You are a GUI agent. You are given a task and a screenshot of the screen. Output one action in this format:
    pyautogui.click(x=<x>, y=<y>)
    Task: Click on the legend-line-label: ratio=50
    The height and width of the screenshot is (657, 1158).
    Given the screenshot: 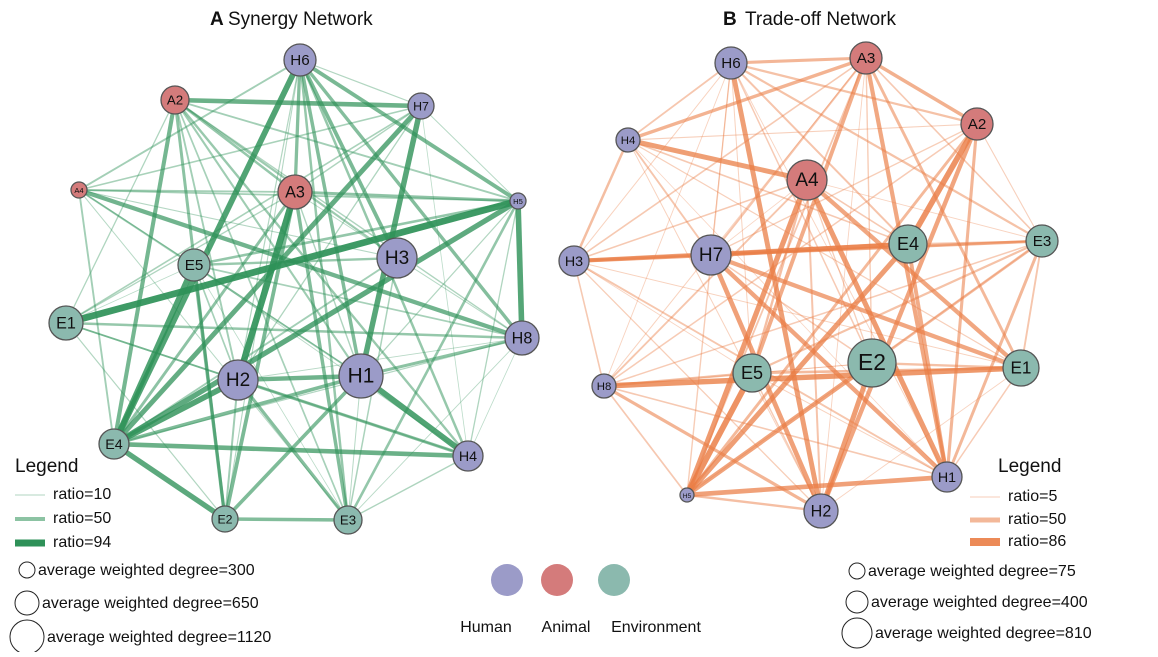 What is the action you would take?
    pyautogui.click(x=1037, y=519)
    